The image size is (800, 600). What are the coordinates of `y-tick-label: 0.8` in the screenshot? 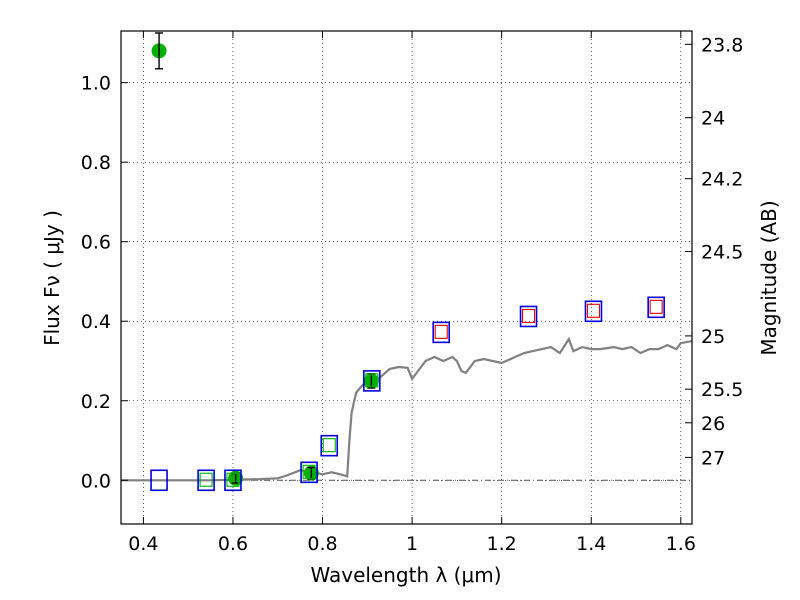 It's located at (96, 163).